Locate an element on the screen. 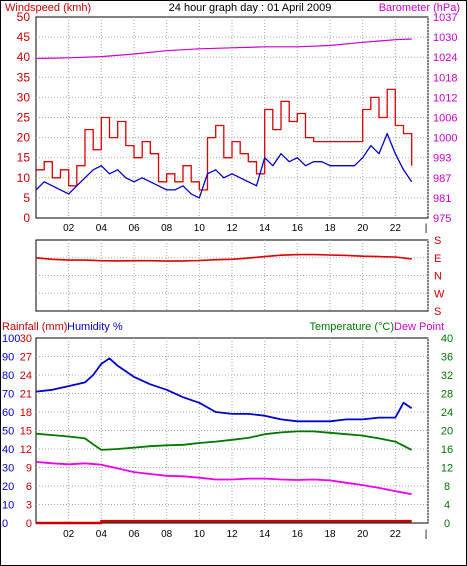 The image size is (467, 566). dewpoint-axis-label: Dew Point is located at coordinates (419, 327).